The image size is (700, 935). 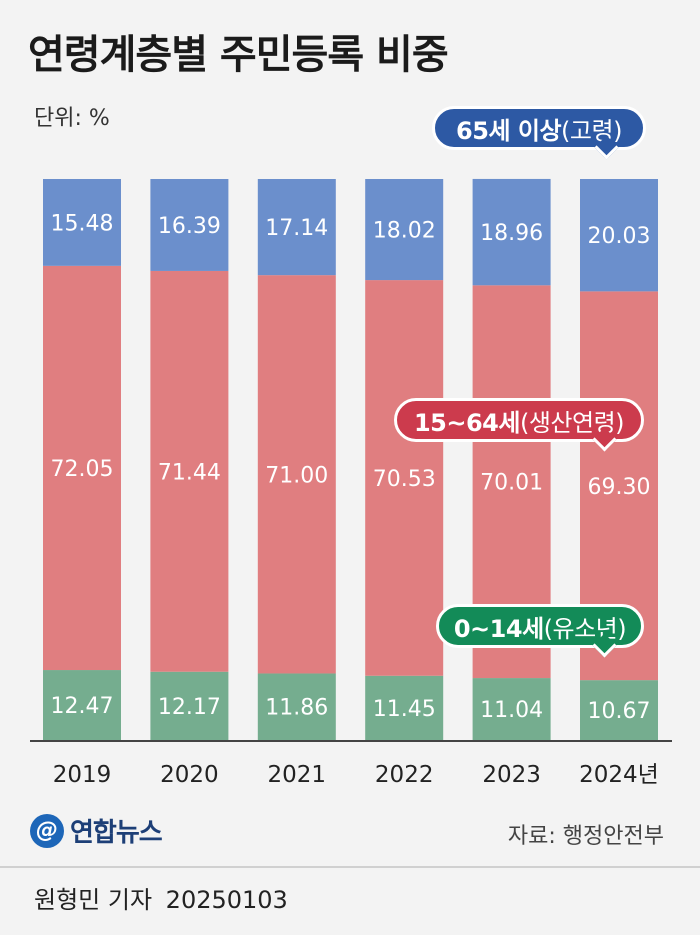 I want to click on x-tick-label-0: 2019, so click(x=82, y=775).